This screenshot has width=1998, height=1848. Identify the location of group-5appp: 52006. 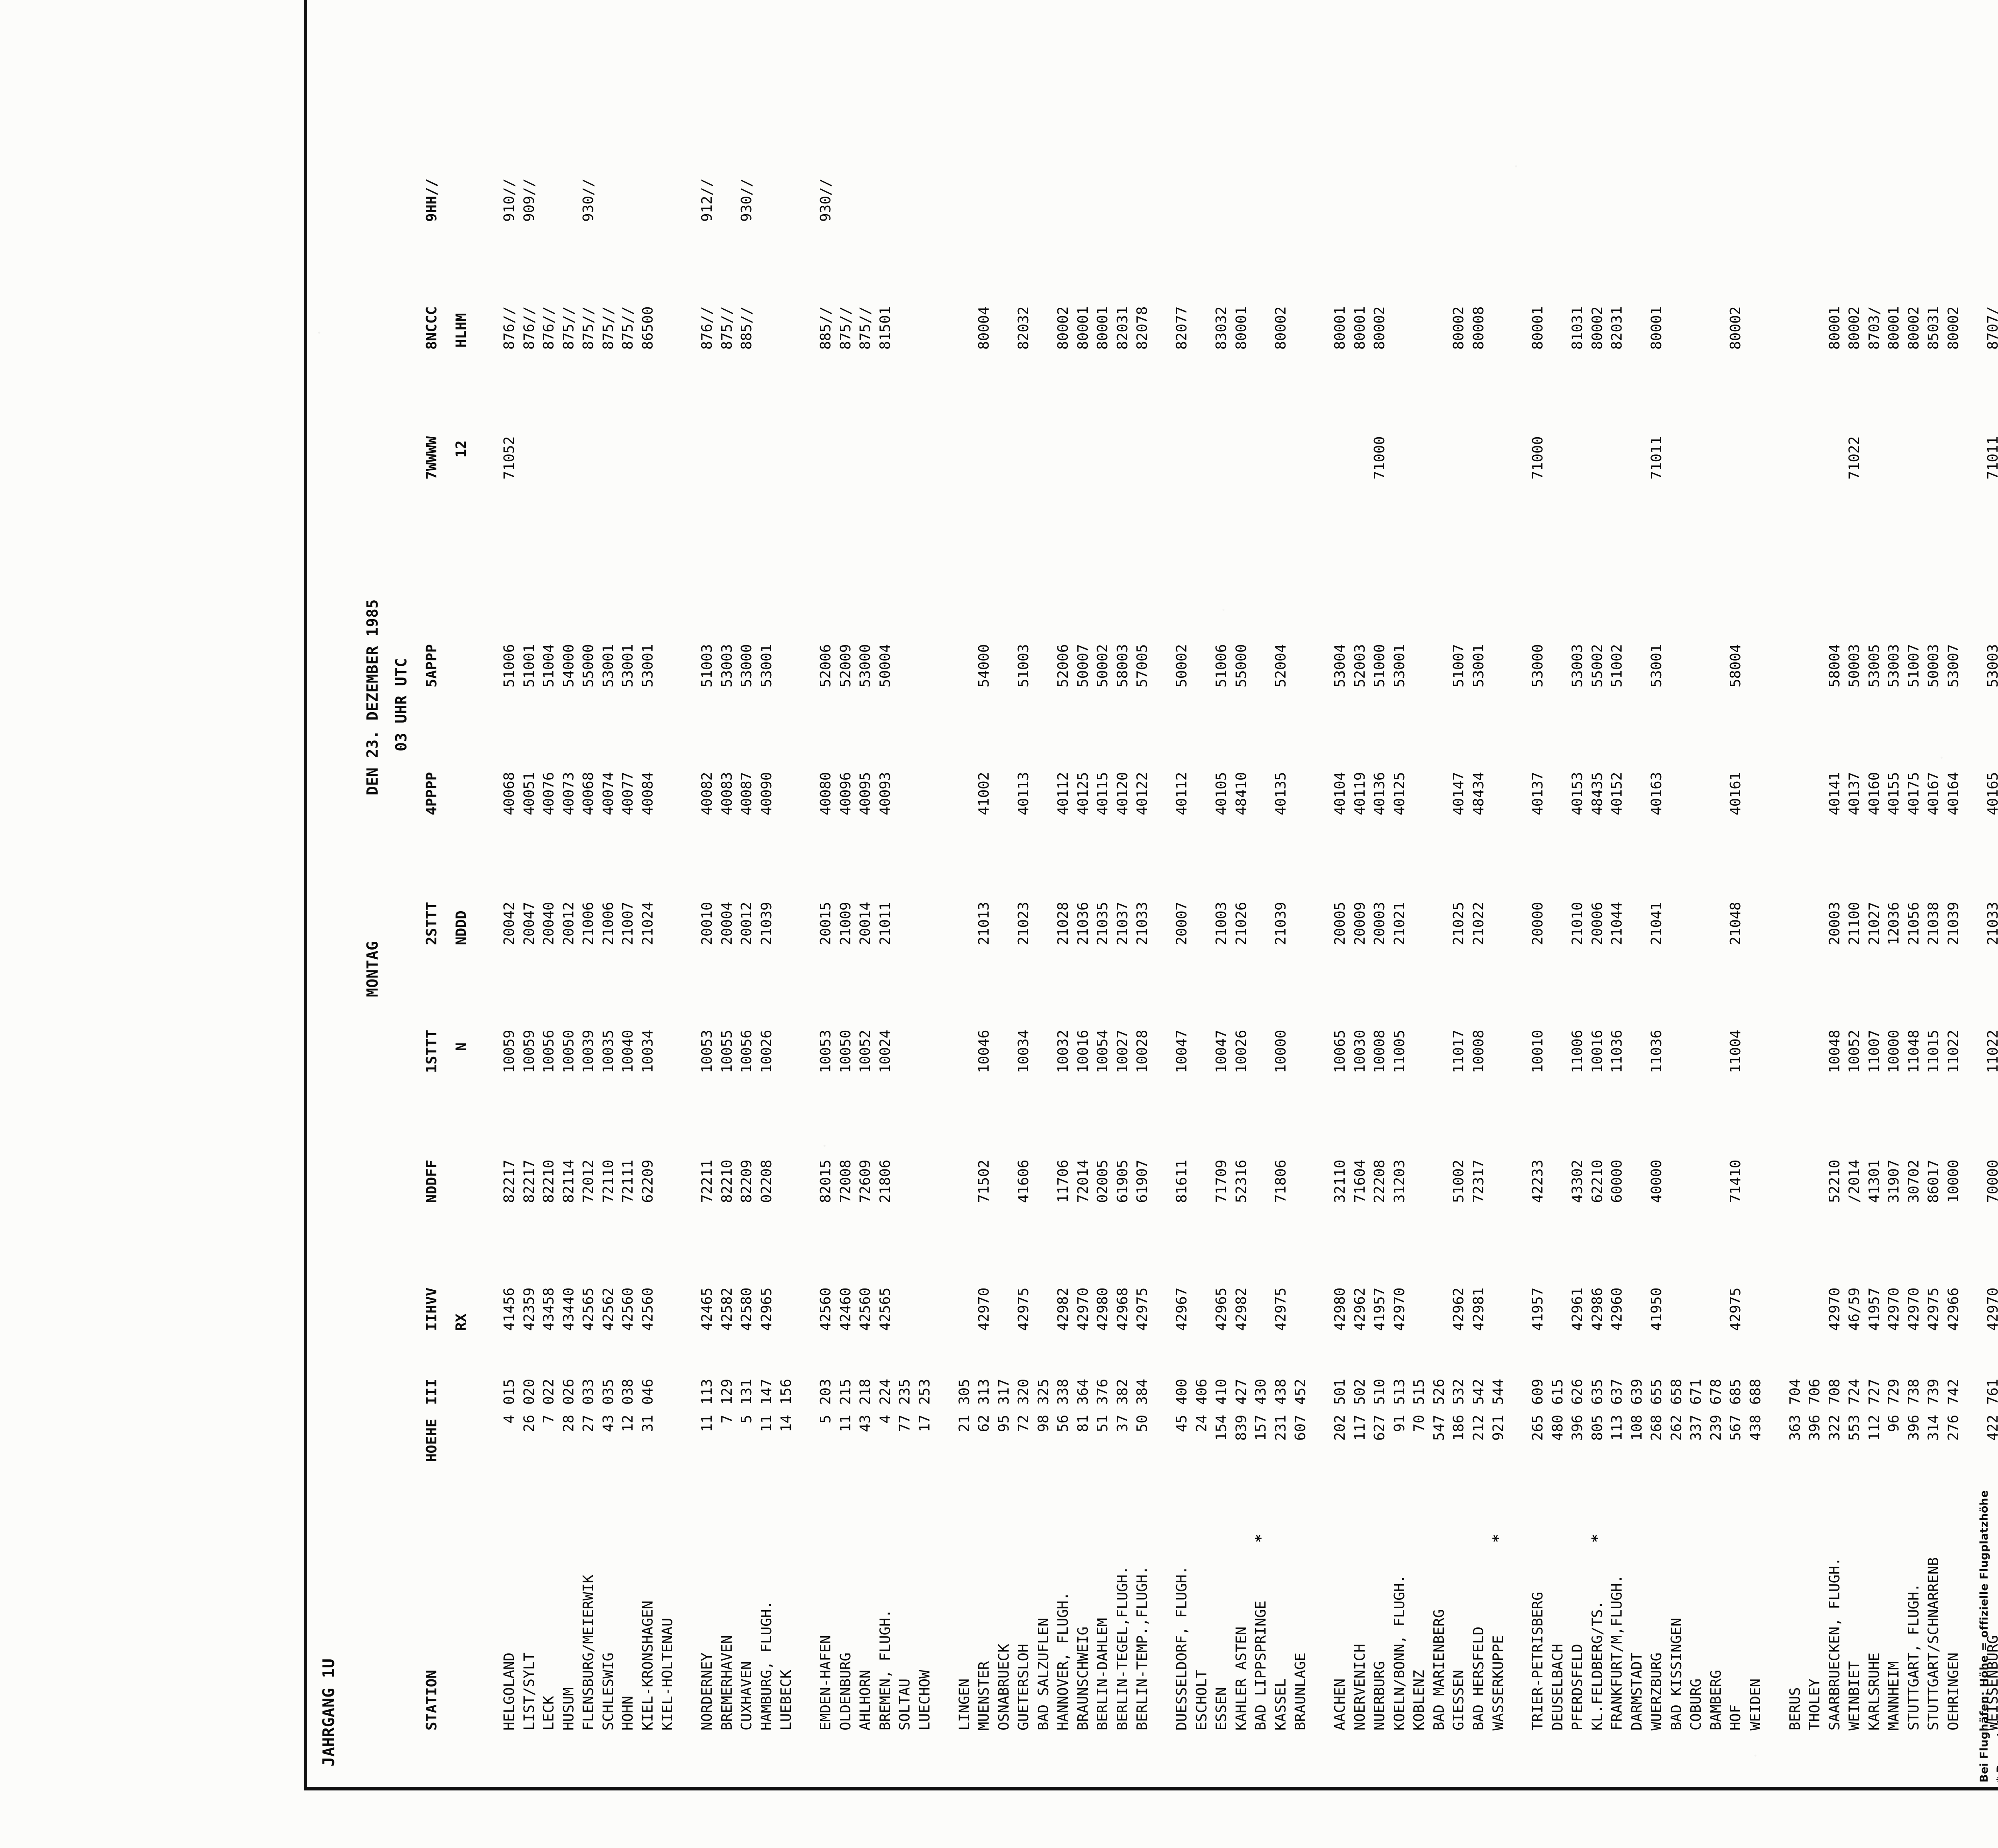
(1063, 665).